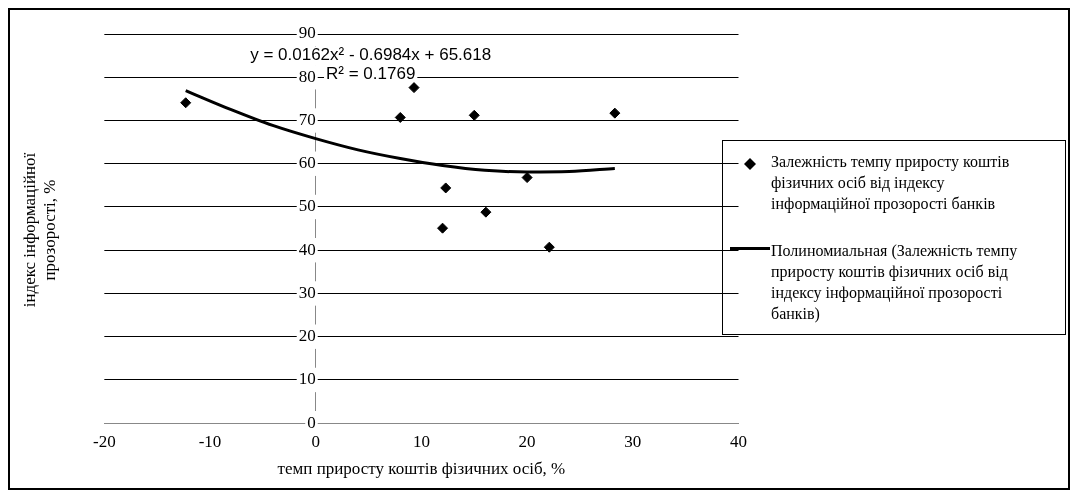  Describe the element at coordinates (421, 469) in the screenshot. I see `x-axis-title: темп приросту коштів фізичних осіб, %` at that location.